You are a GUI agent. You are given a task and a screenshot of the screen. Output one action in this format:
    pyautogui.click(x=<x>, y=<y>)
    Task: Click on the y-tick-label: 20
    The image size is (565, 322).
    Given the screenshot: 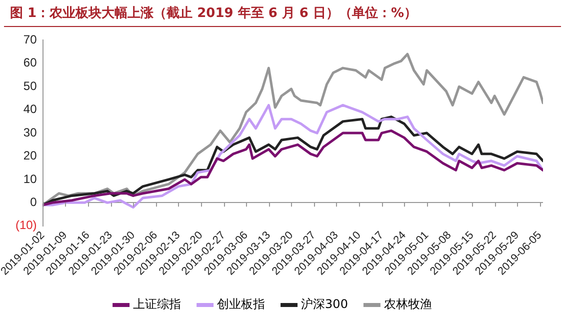 What is the action you would take?
    pyautogui.click(x=30, y=155)
    